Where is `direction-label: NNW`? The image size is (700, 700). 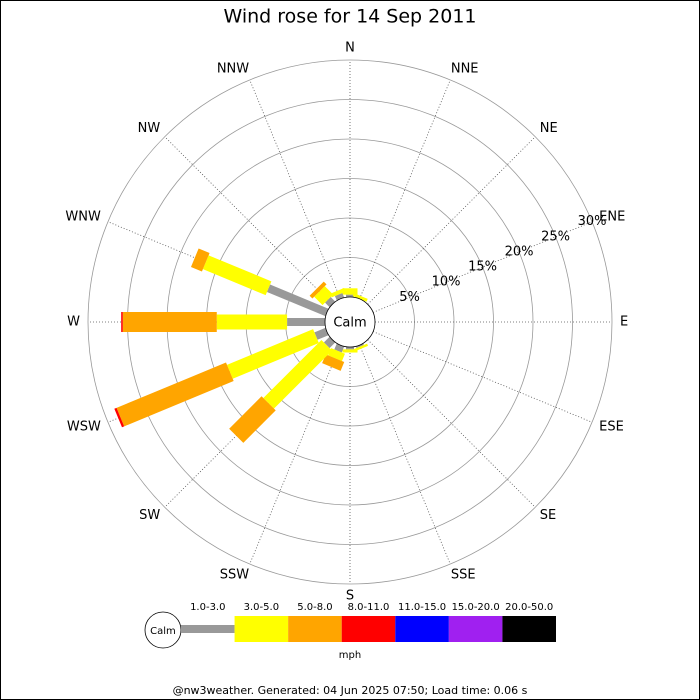 direction-label: NNW is located at coordinates (233, 68).